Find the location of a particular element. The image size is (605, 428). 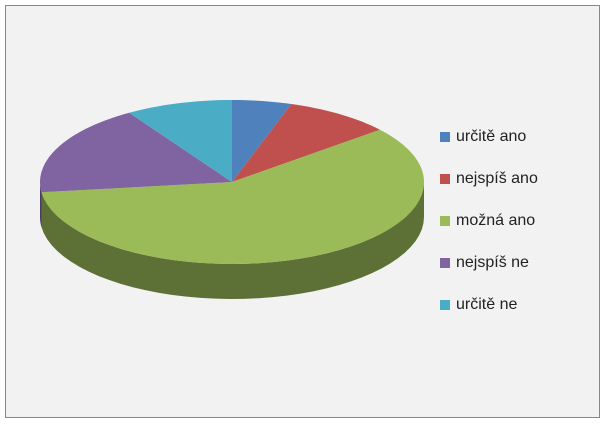

legend-label: nejspíš ne is located at coordinates (492, 262).